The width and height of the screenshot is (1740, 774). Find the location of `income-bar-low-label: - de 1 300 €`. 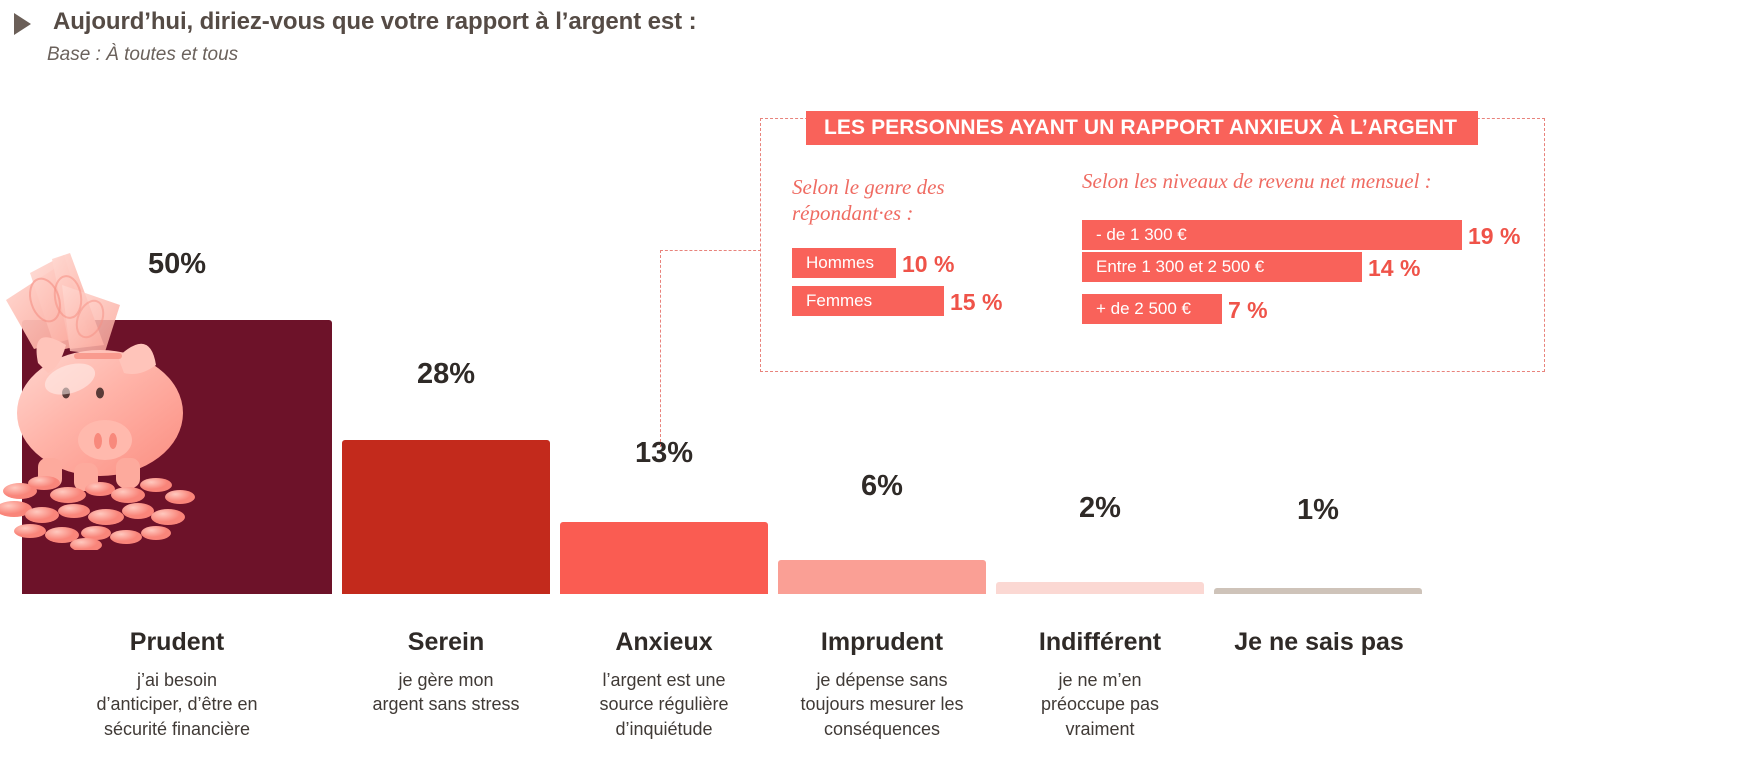

income-bar-low-label: - de 1 300 € is located at coordinates (1141, 234).